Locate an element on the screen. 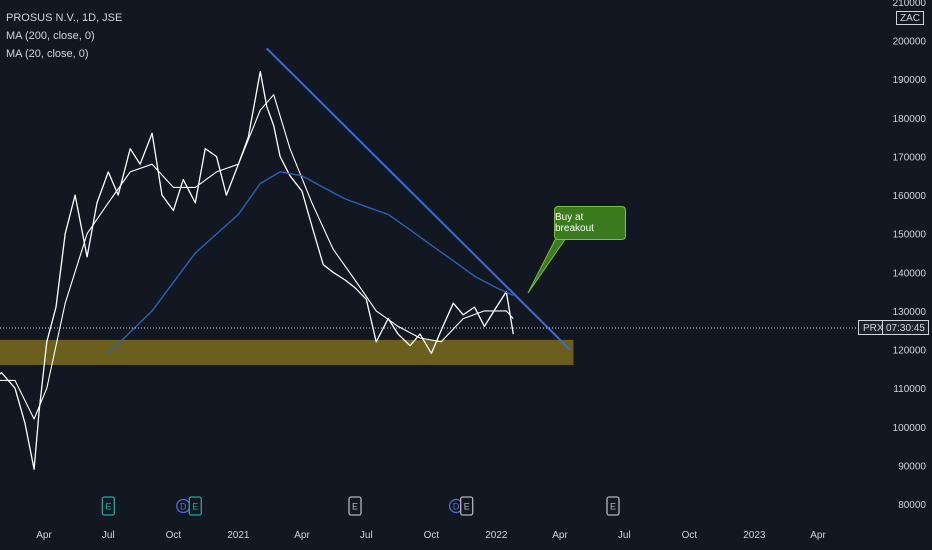  price-tick-label: 190000 is located at coordinates (910, 80).